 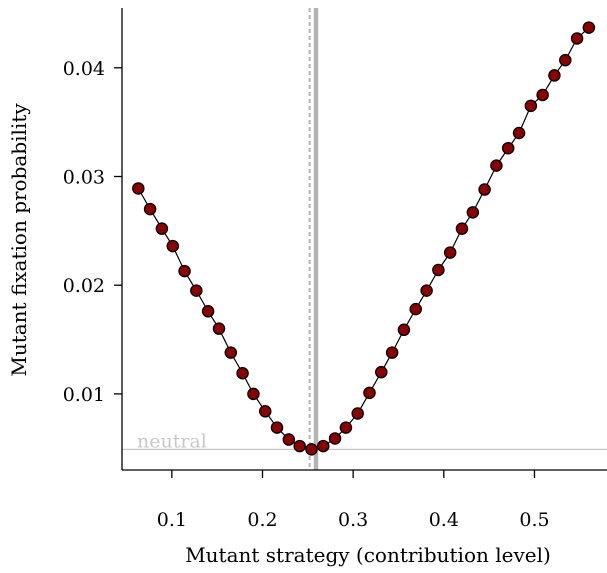 What do you see at coordinates (534, 520) in the screenshot?
I see `x-tick-label: 0.5` at bounding box center [534, 520].